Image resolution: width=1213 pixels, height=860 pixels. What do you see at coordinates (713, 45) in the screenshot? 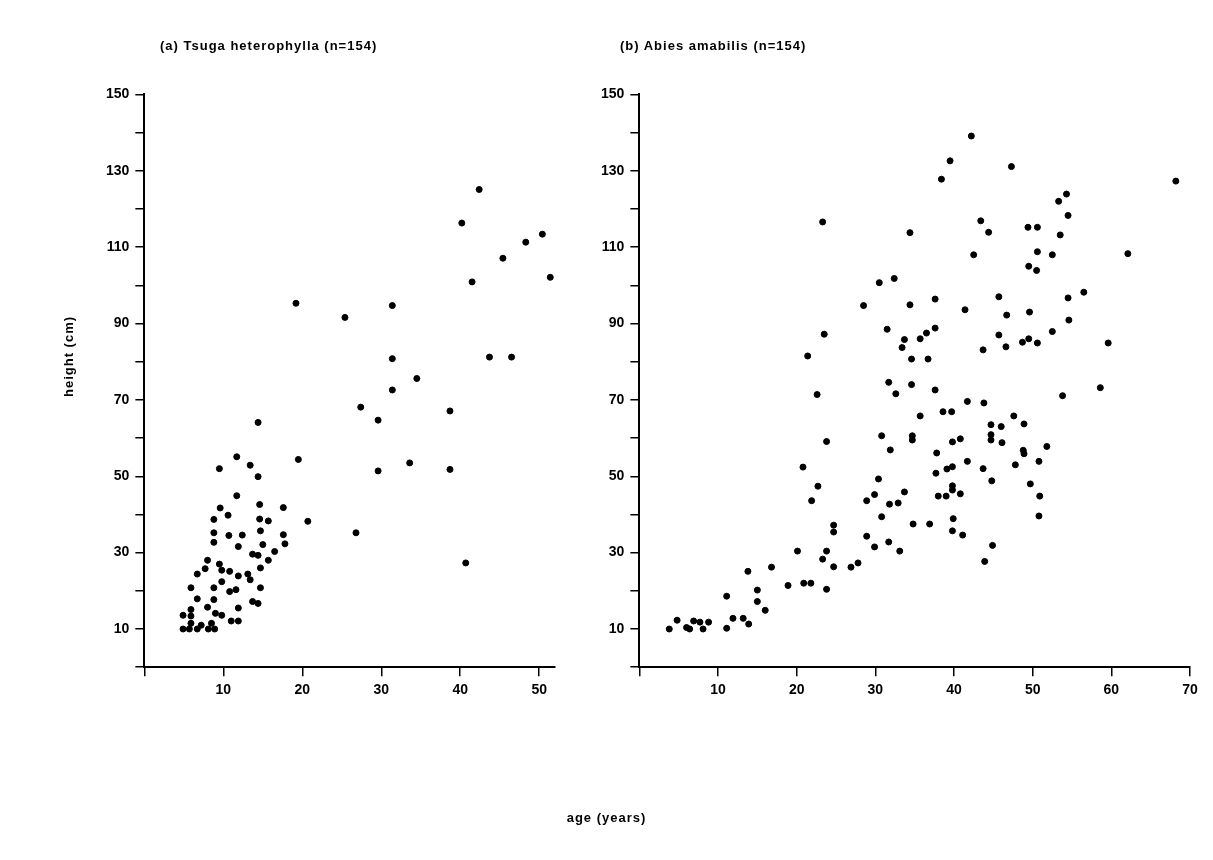
I see `chart-title: (b) Abies amabilis (n=154)` at bounding box center [713, 45].